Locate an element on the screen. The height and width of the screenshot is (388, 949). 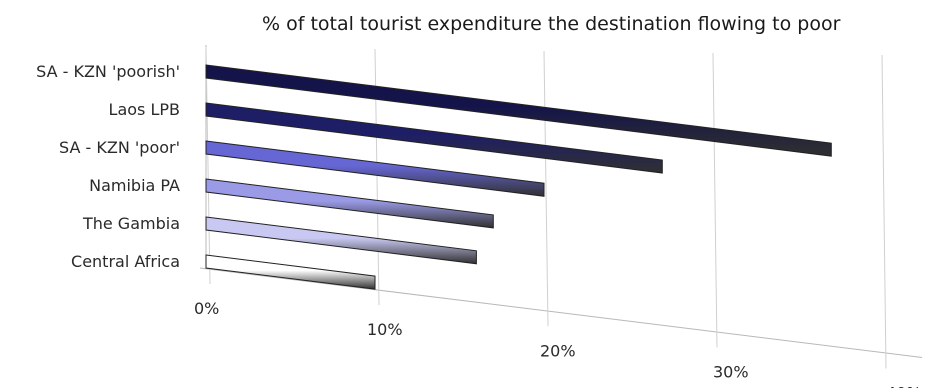
category-label: Central Africa is located at coordinates (125, 261).